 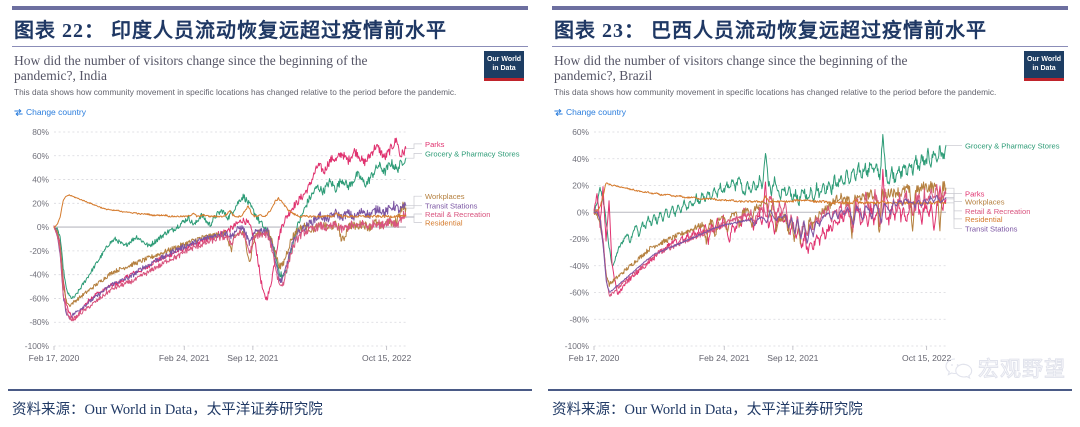 What do you see at coordinates (230, 31) in the screenshot?
I see `figure-title-22: 图表 22： 印度人员流动恢复远超过疫情前水平` at bounding box center [230, 31].